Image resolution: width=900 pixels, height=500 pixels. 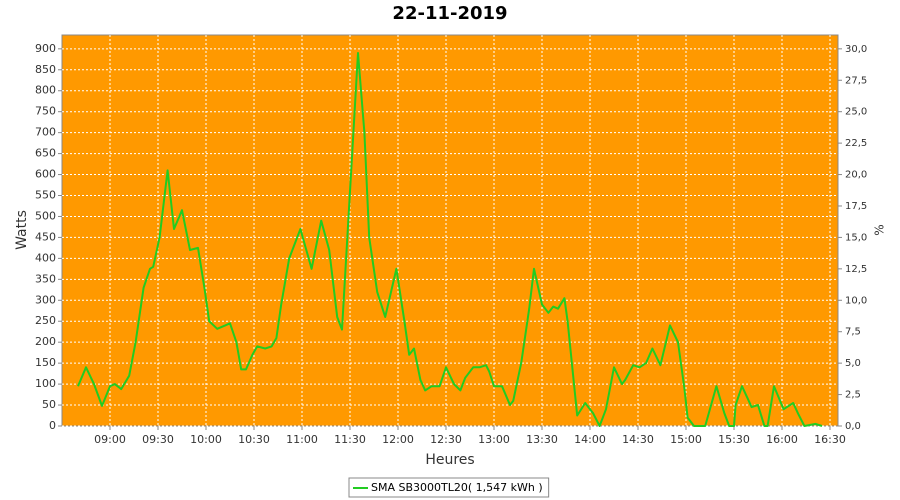 What do you see at coordinates (686, 439) in the screenshot?
I see `x-tick-label: 15:00` at bounding box center [686, 439].